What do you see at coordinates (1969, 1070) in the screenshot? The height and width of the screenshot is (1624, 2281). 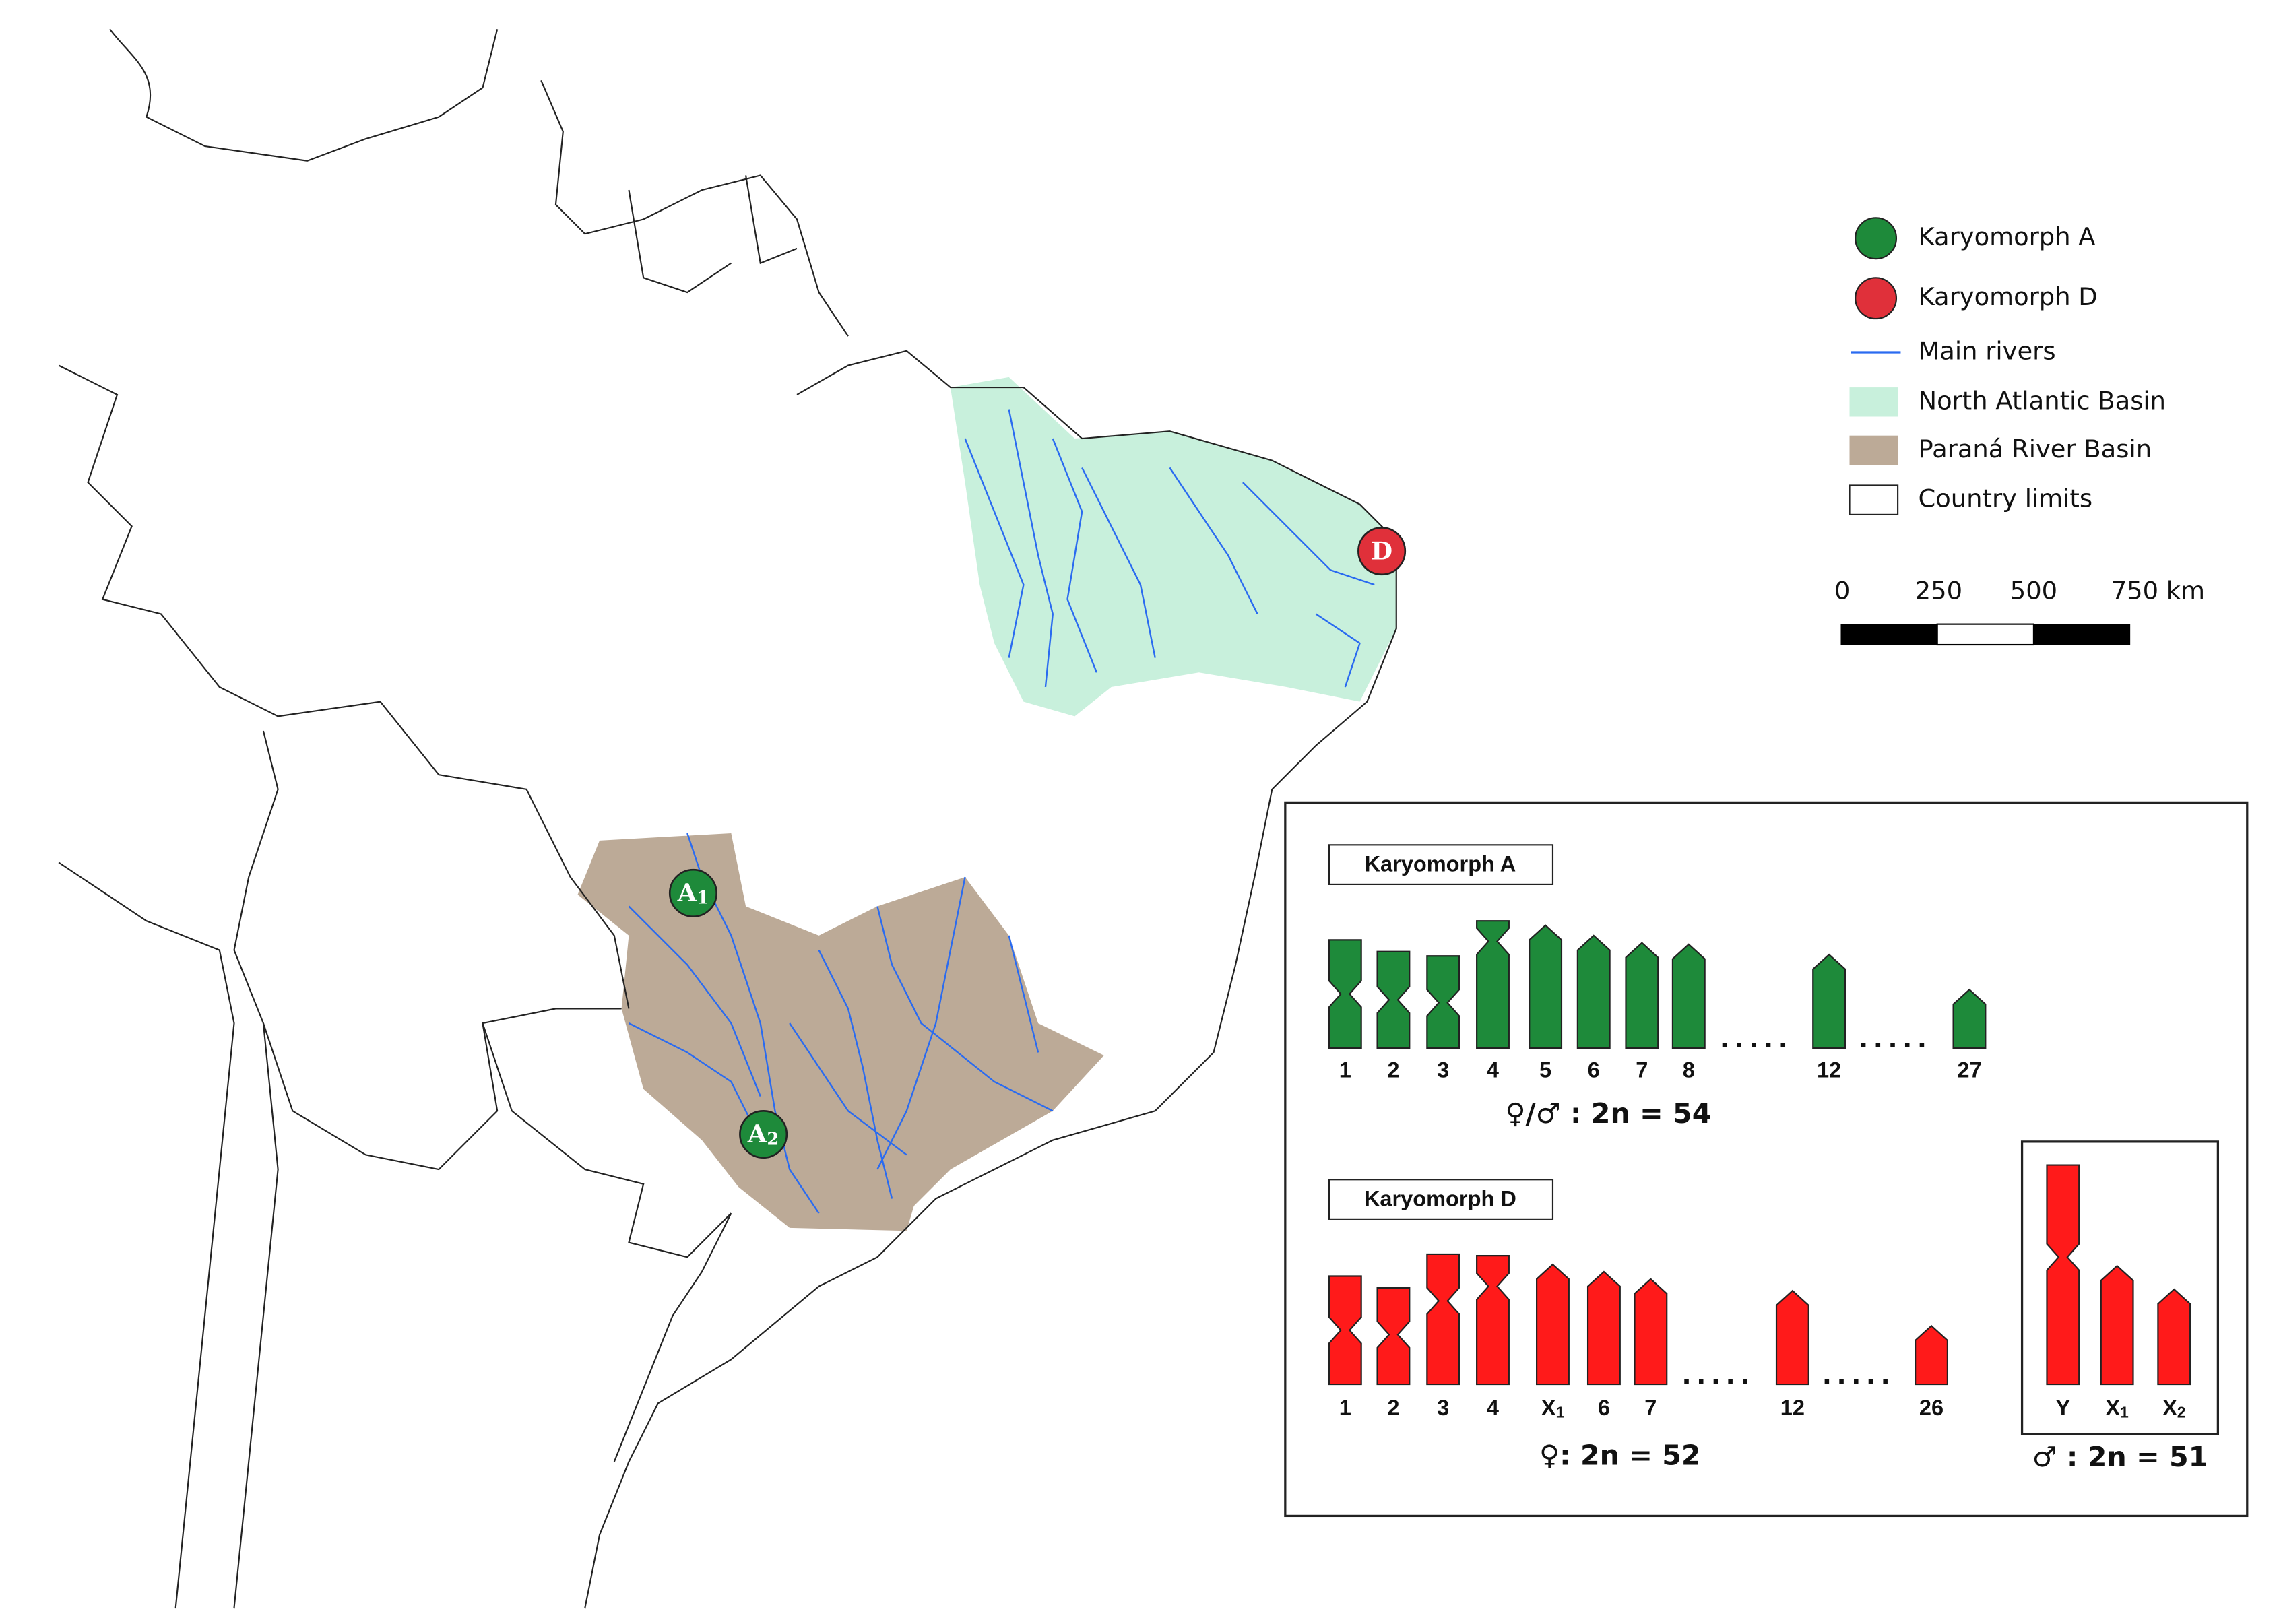 I see `chromosome-label: 27` at bounding box center [1969, 1070].